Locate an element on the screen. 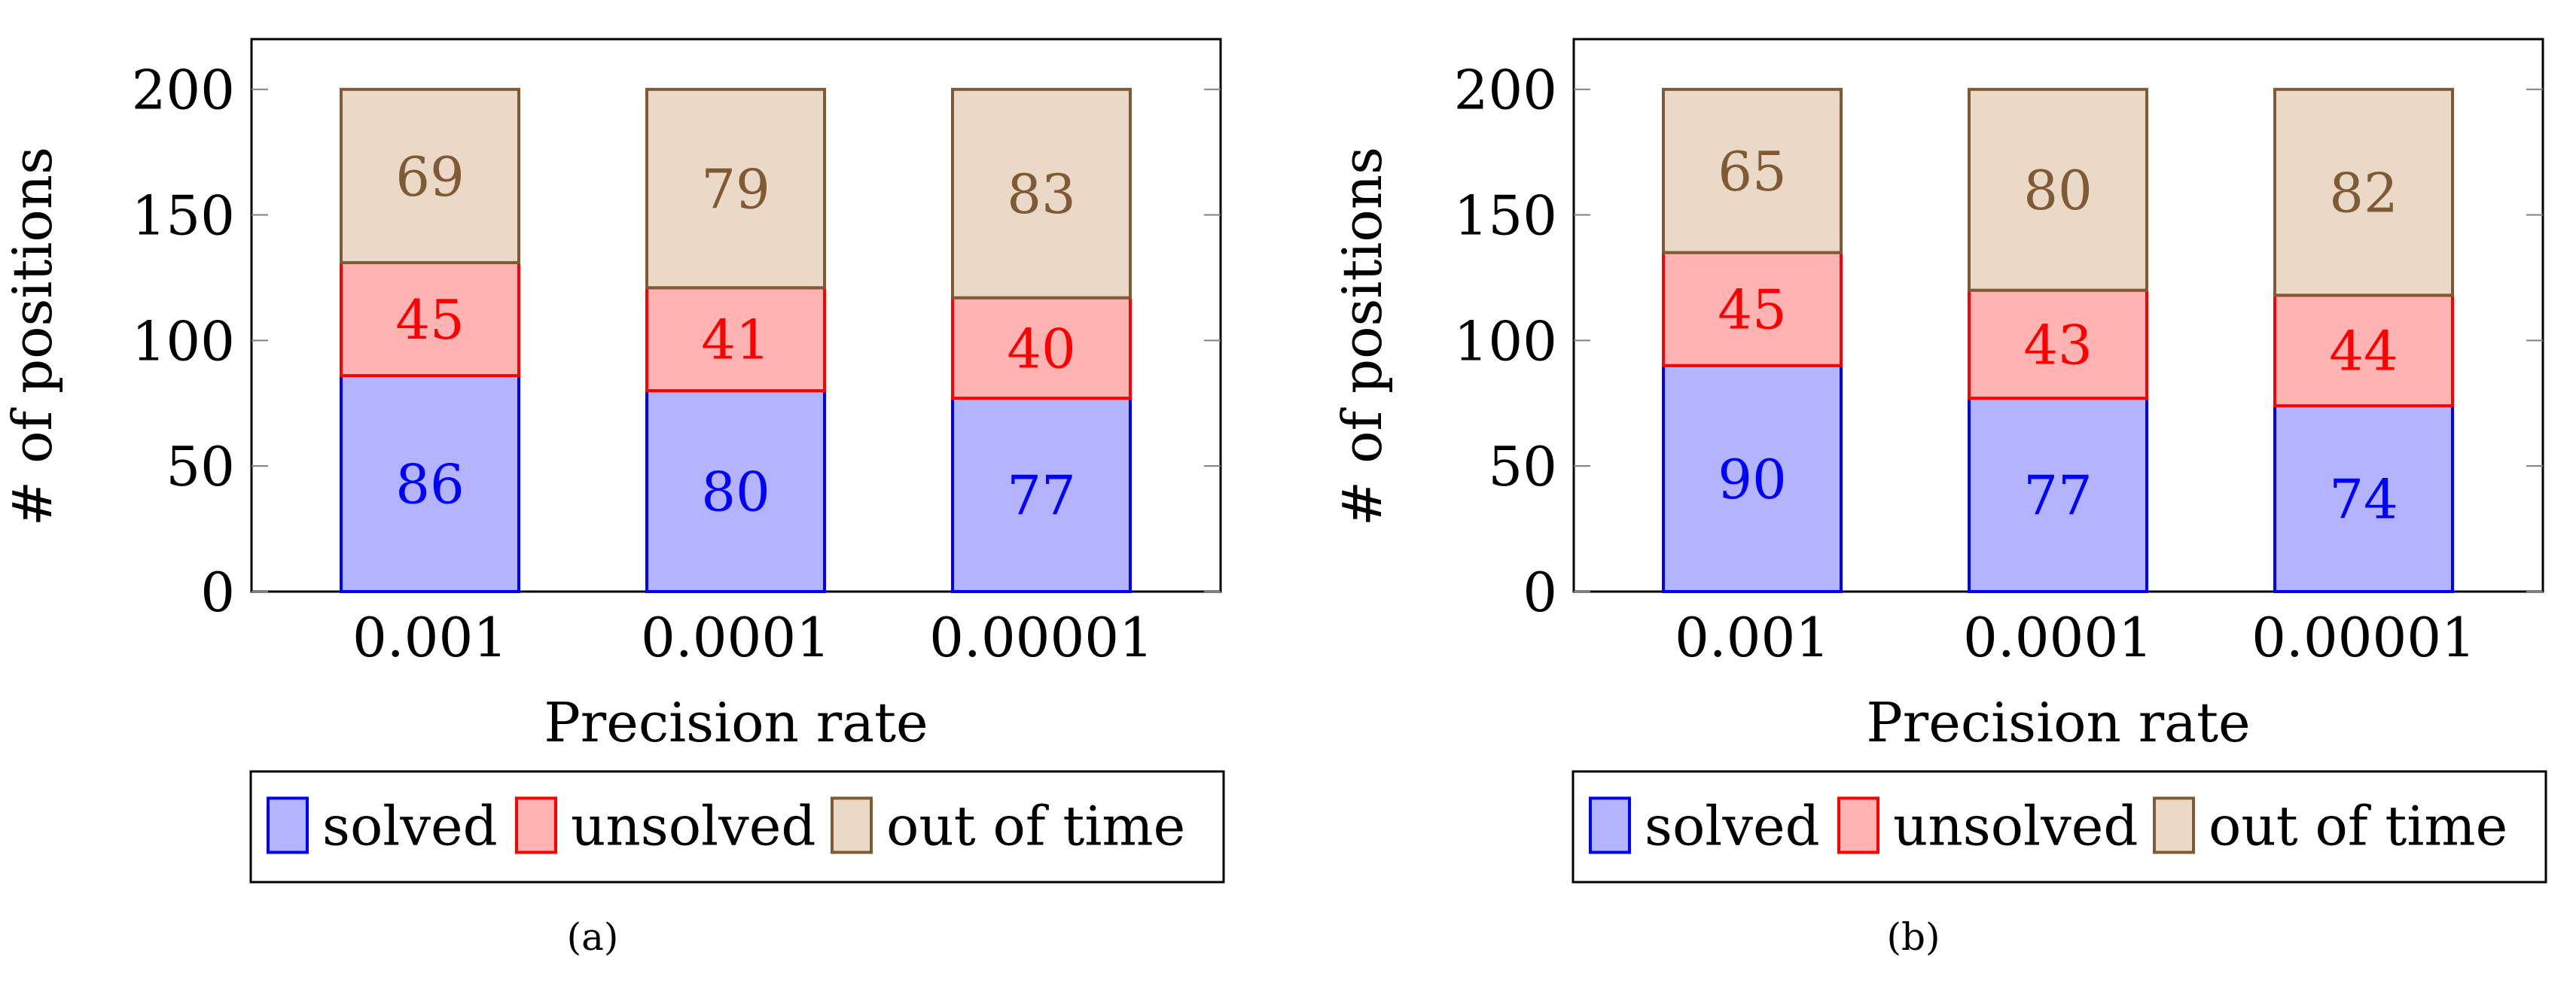 Image resolution: width=2576 pixels, height=995 pixels. bar-value-label-unsolved: 41 is located at coordinates (735, 341).